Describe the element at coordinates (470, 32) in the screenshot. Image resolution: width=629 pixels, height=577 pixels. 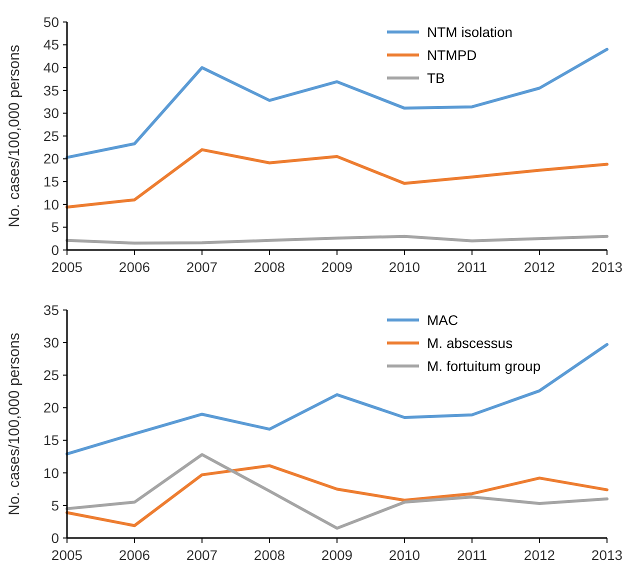
I see `legend-label: NTM isolation` at that location.